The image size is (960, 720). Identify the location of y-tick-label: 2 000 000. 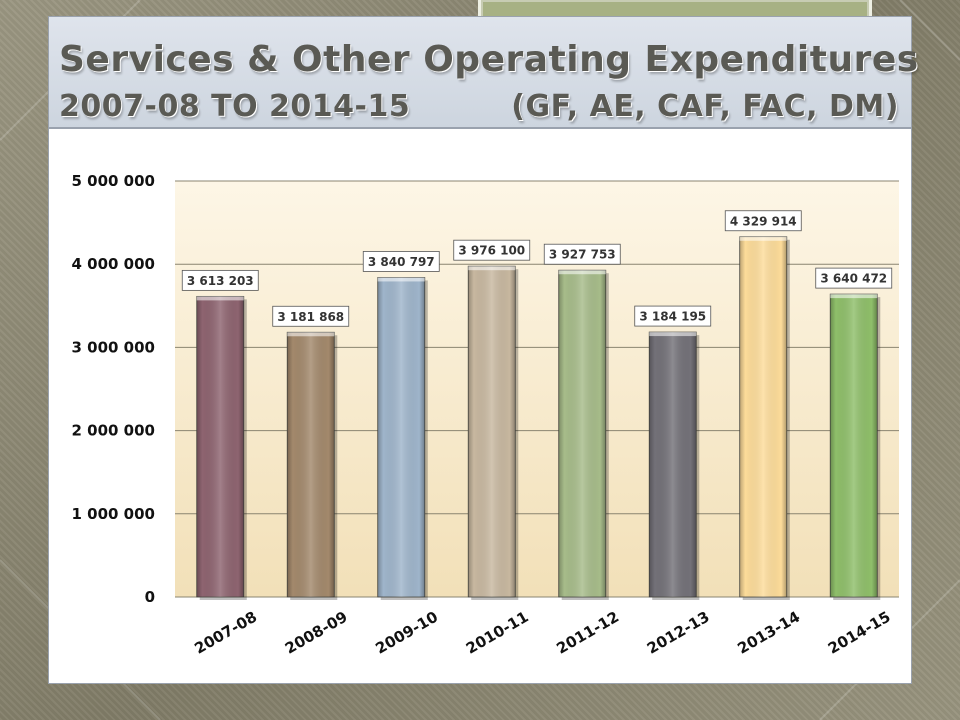
(113, 431).